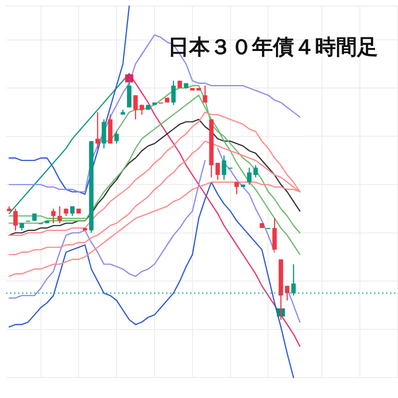  Describe the element at coordinates (273, 47) in the screenshot. I see `chart-title: 日本３０年債４時間足` at that location.